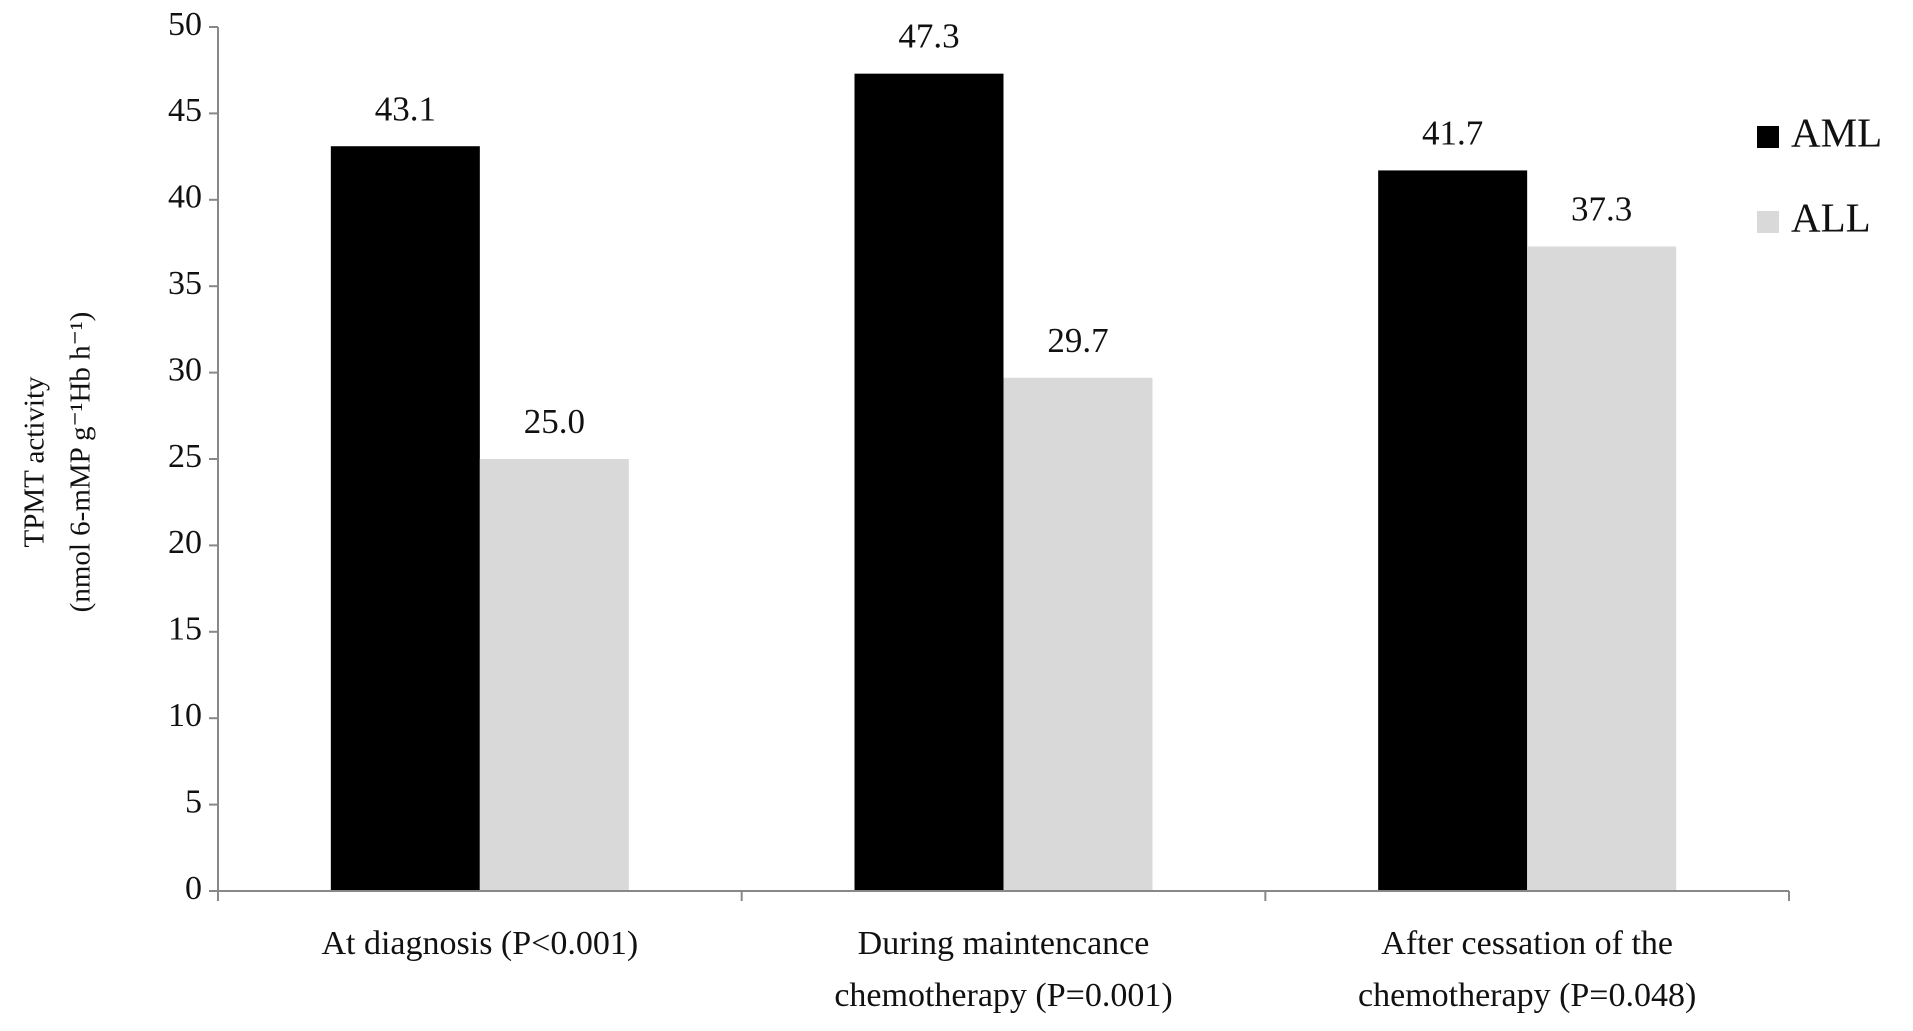  What do you see at coordinates (185, 283) in the screenshot?
I see `y-tick-label: 35` at bounding box center [185, 283].